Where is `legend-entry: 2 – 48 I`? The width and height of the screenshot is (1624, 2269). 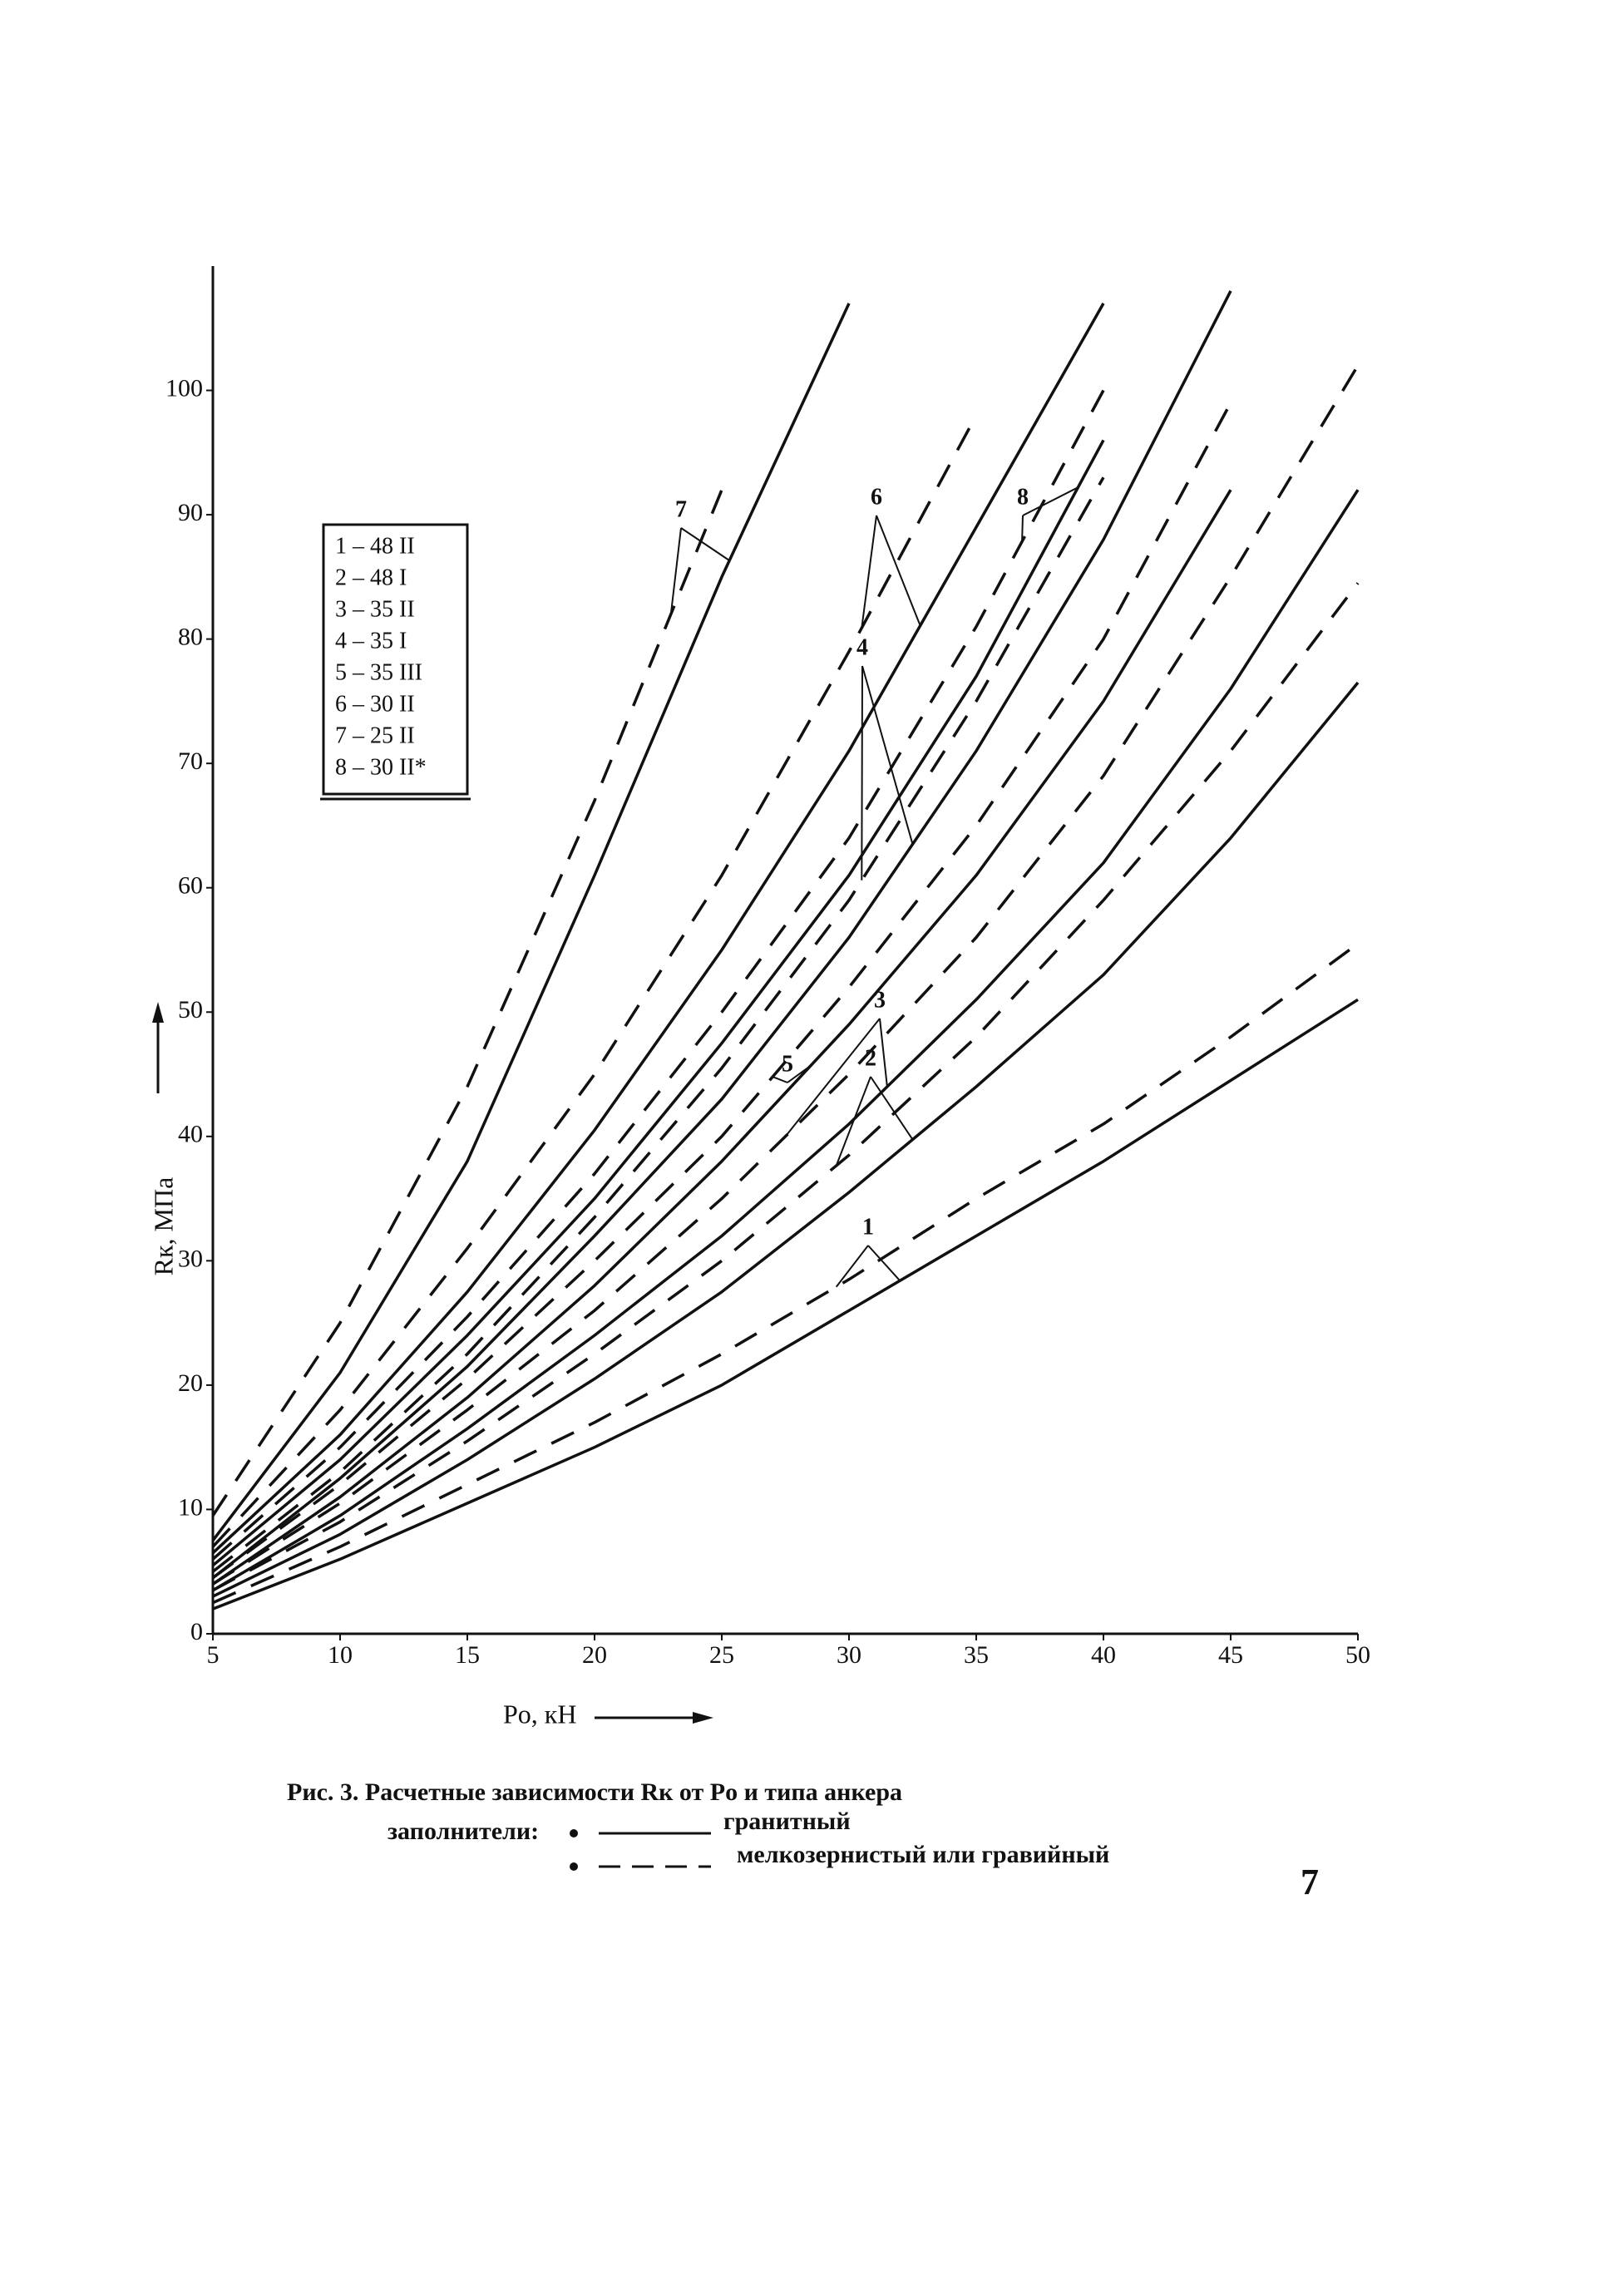
legend-entry: 2 – 48 I is located at coordinates (371, 577).